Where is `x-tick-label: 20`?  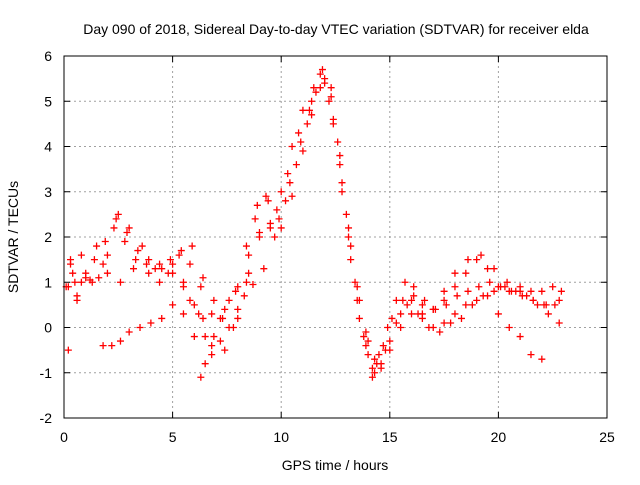 x-tick-label: 20 is located at coordinates (499, 437).